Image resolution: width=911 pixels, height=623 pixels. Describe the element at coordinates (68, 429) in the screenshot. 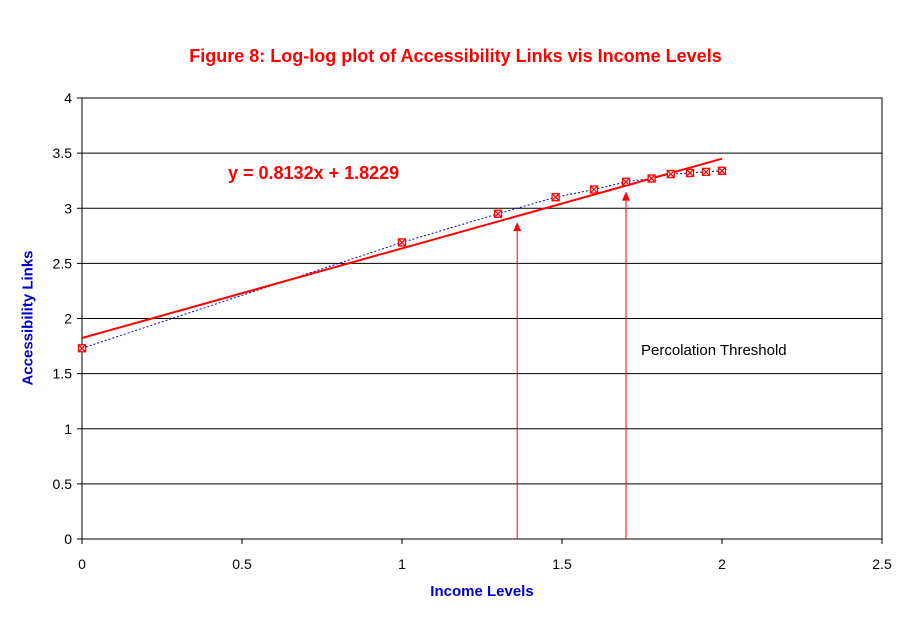

I see `y-tick-label: 1` at that location.